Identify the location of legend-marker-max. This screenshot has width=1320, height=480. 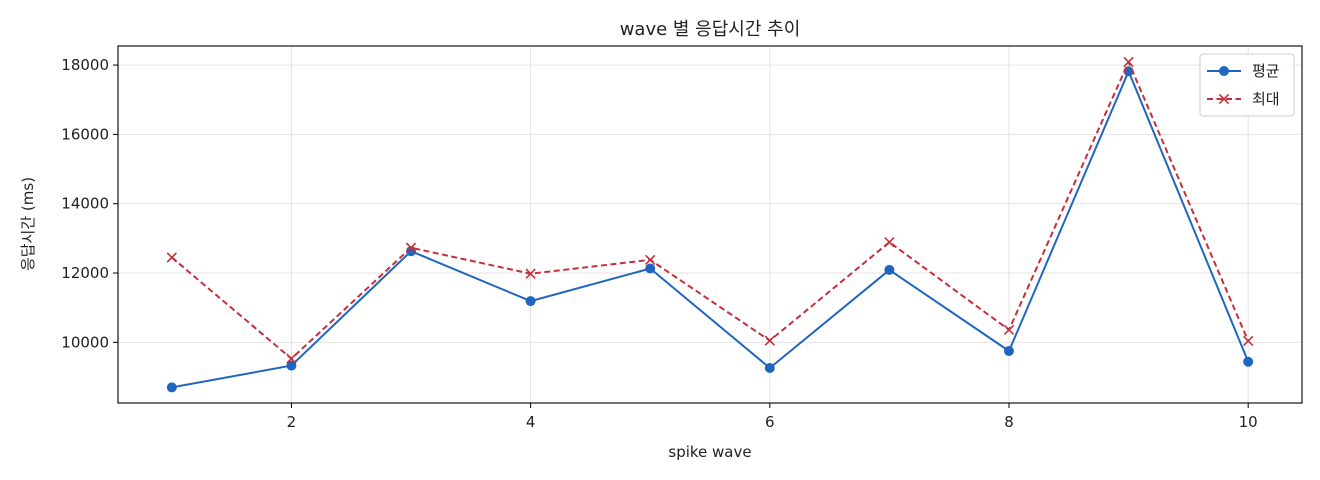
(1224, 99).